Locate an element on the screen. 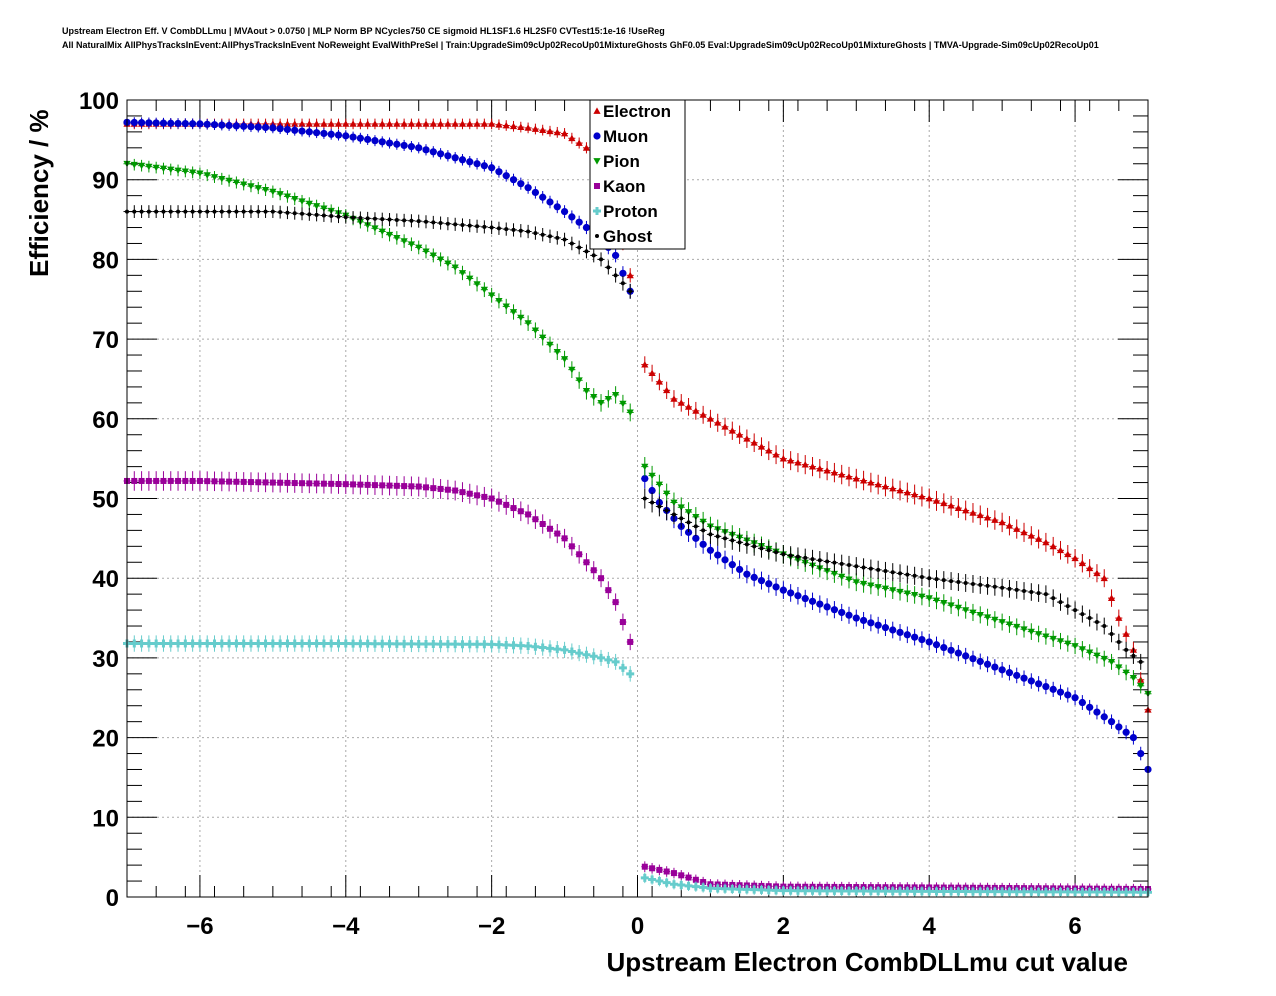  y-tick-label: 20 is located at coordinates (105, 739).